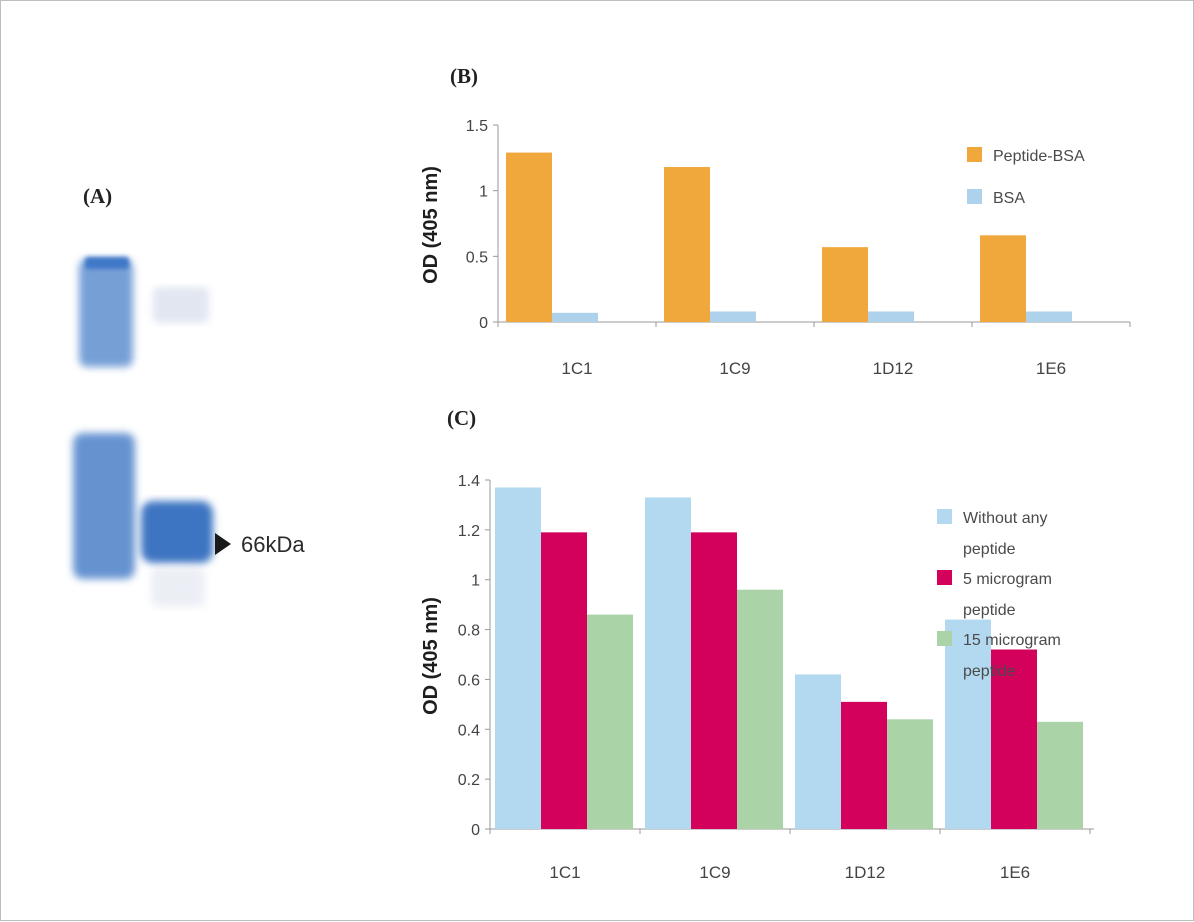  What do you see at coordinates (789, 237) in the screenshot?
I see `chart-b-bars` at bounding box center [789, 237].